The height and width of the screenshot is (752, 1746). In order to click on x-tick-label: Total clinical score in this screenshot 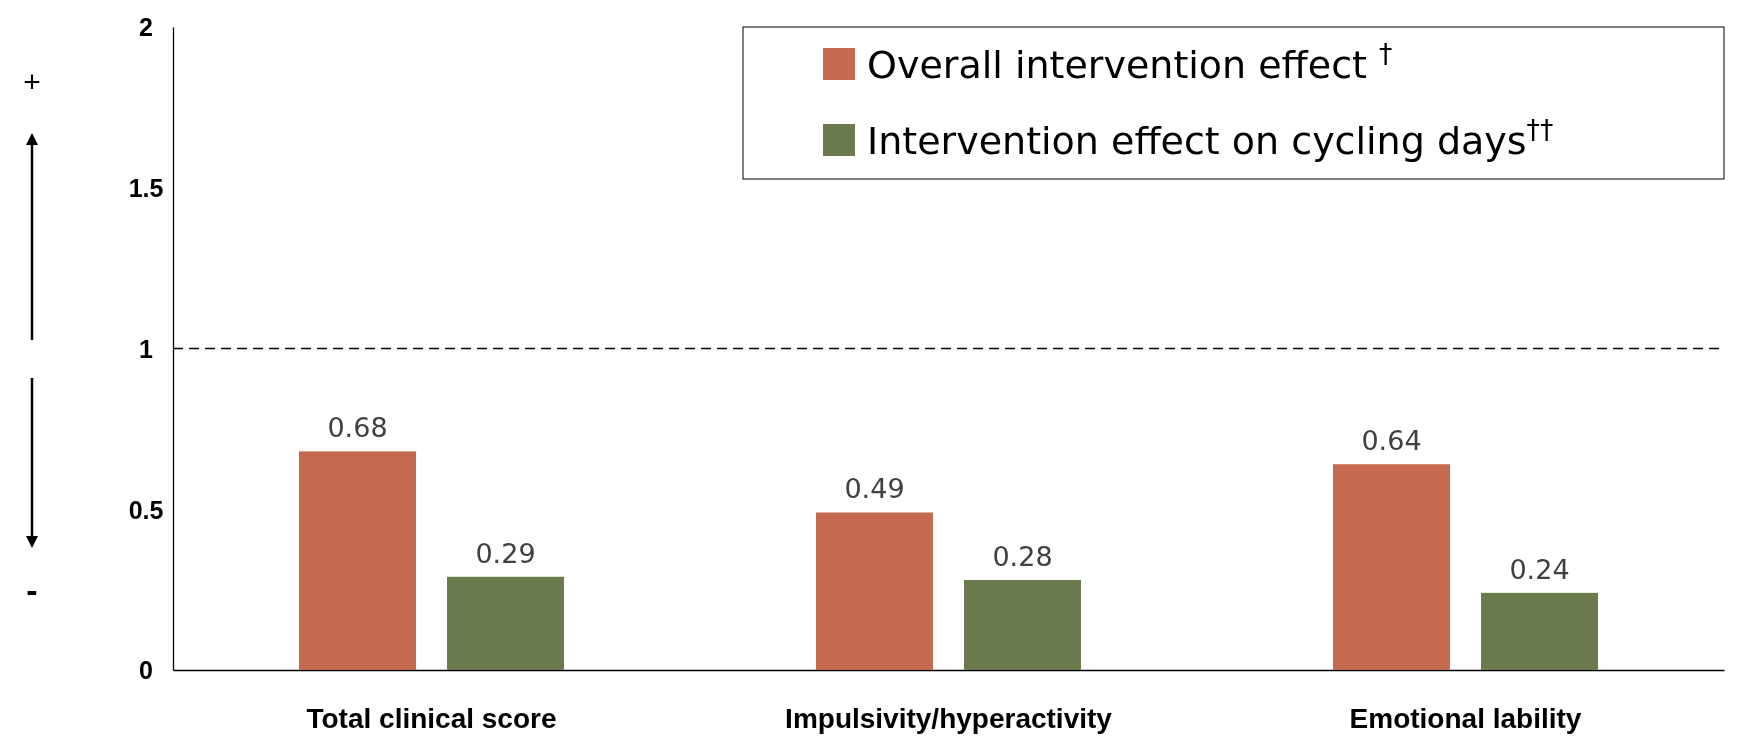, I will do `click(431, 718)`.